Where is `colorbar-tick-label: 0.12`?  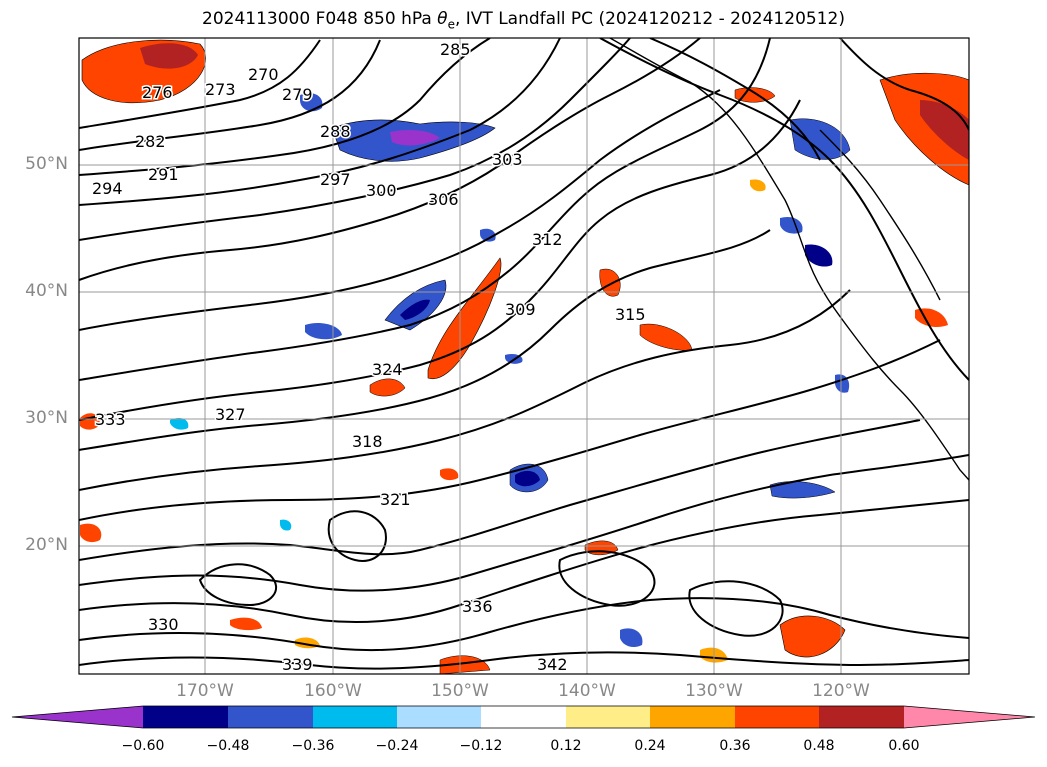
colorbar-tick-label: 0.12 is located at coordinates (566, 746).